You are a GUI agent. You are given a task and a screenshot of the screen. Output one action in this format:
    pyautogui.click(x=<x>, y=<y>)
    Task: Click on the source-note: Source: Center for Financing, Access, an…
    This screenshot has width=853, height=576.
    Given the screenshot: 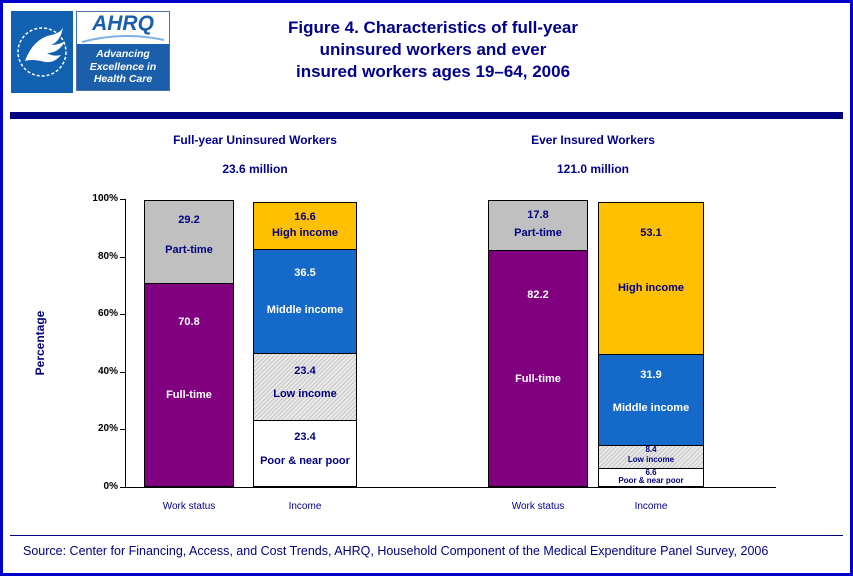 What is the action you would take?
    pyautogui.click(x=396, y=551)
    